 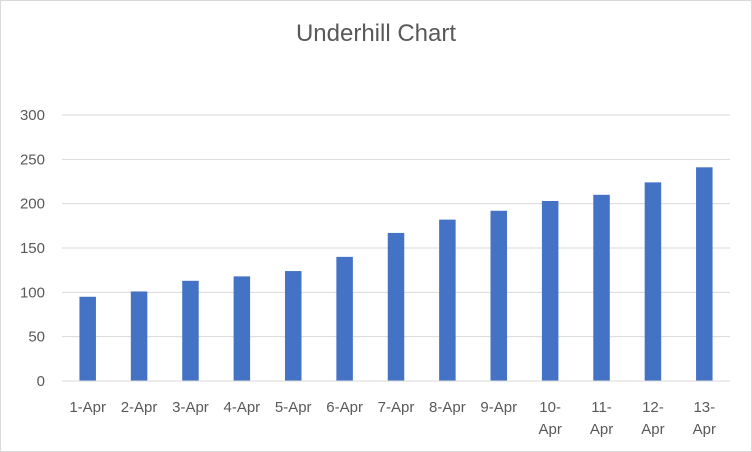 What do you see at coordinates (499, 295) in the screenshot?
I see `bar-9-Apr` at bounding box center [499, 295].